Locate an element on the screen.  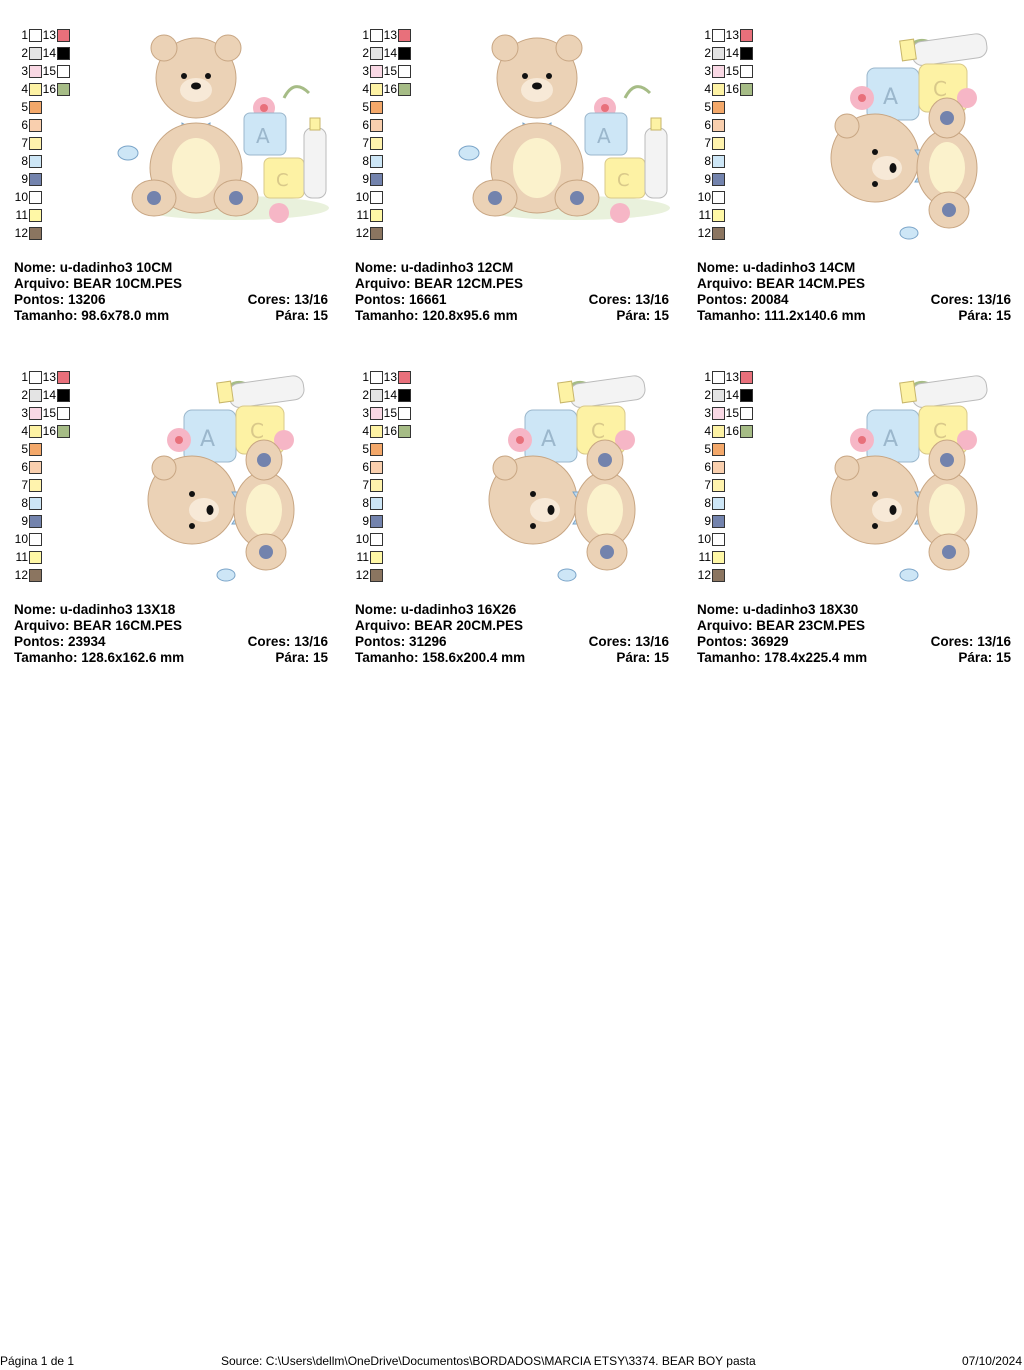
color-number: 13 is located at coordinates (732, 377).